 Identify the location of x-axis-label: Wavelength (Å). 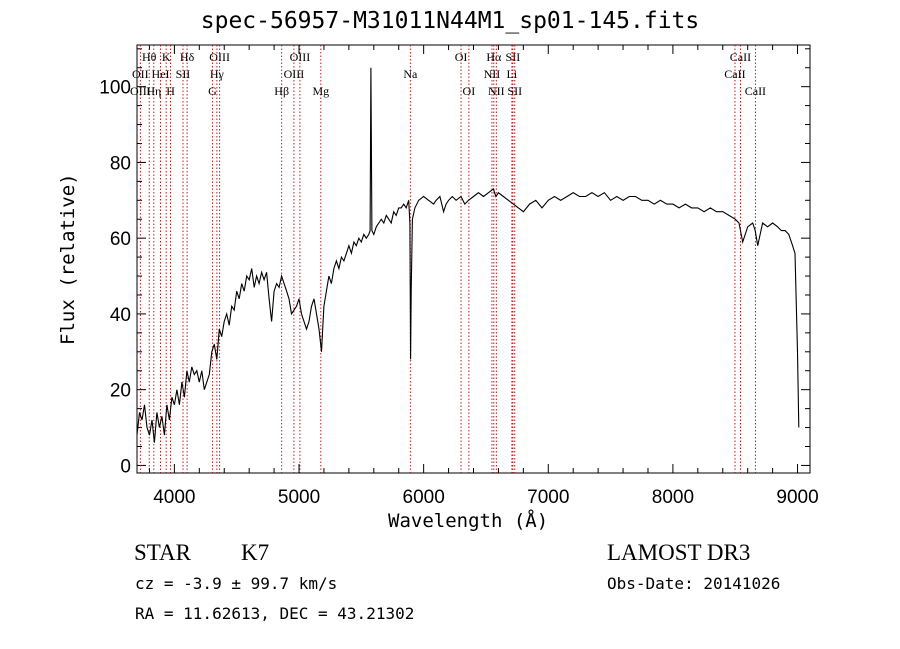
(468, 521).